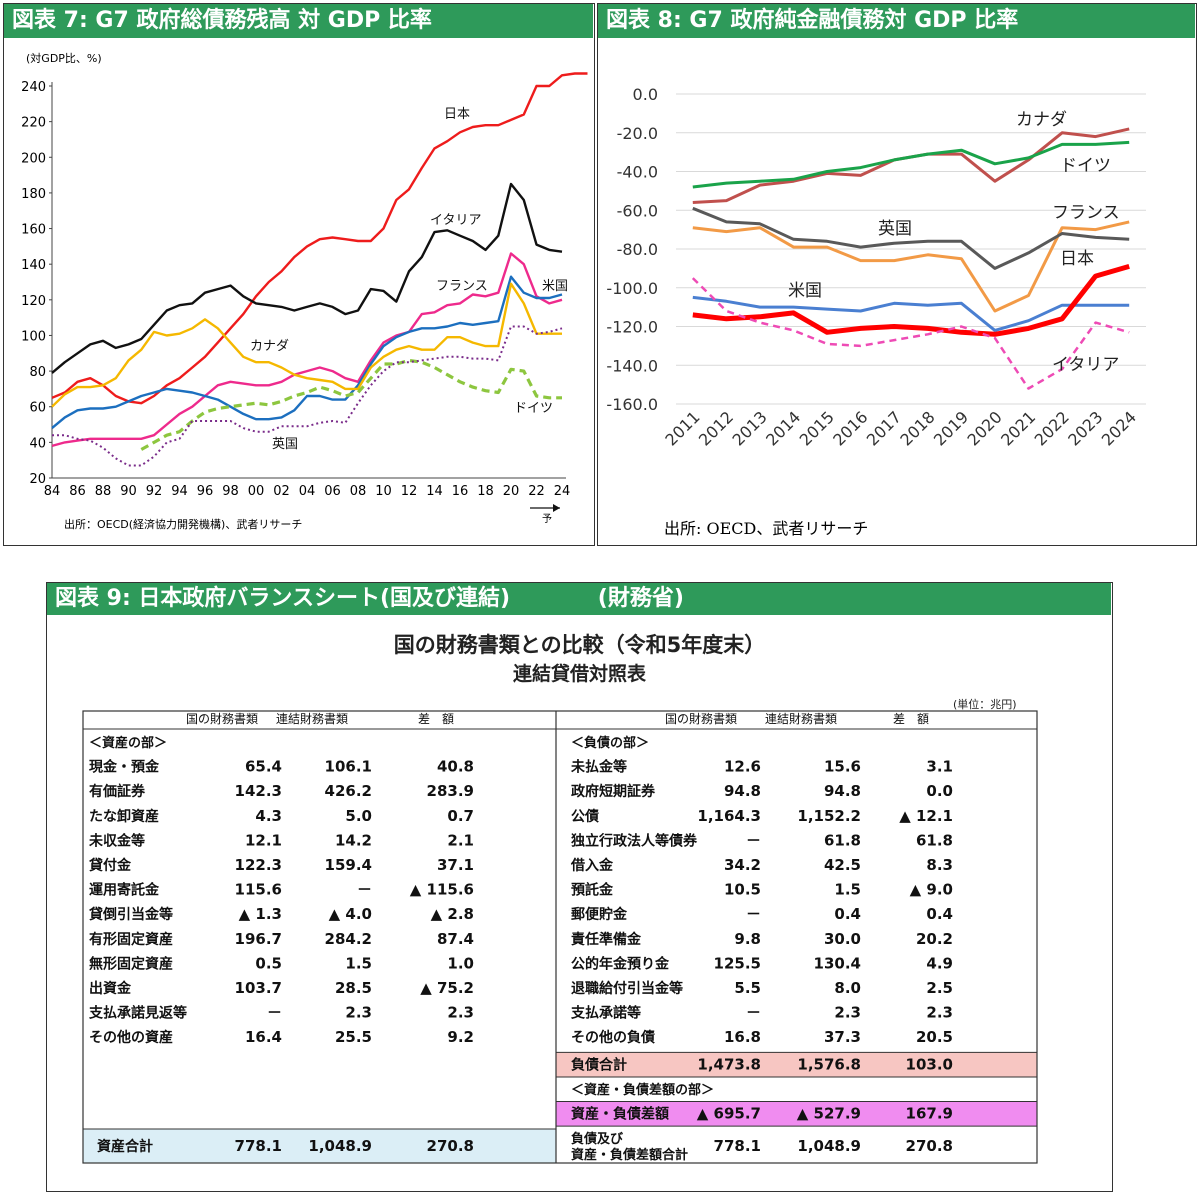 Image resolution: width=1200 pixels, height=1197 pixels. What do you see at coordinates (485, 491) in the screenshot?
I see `fig7-x-tick: 18` at bounding box center [485, 491].